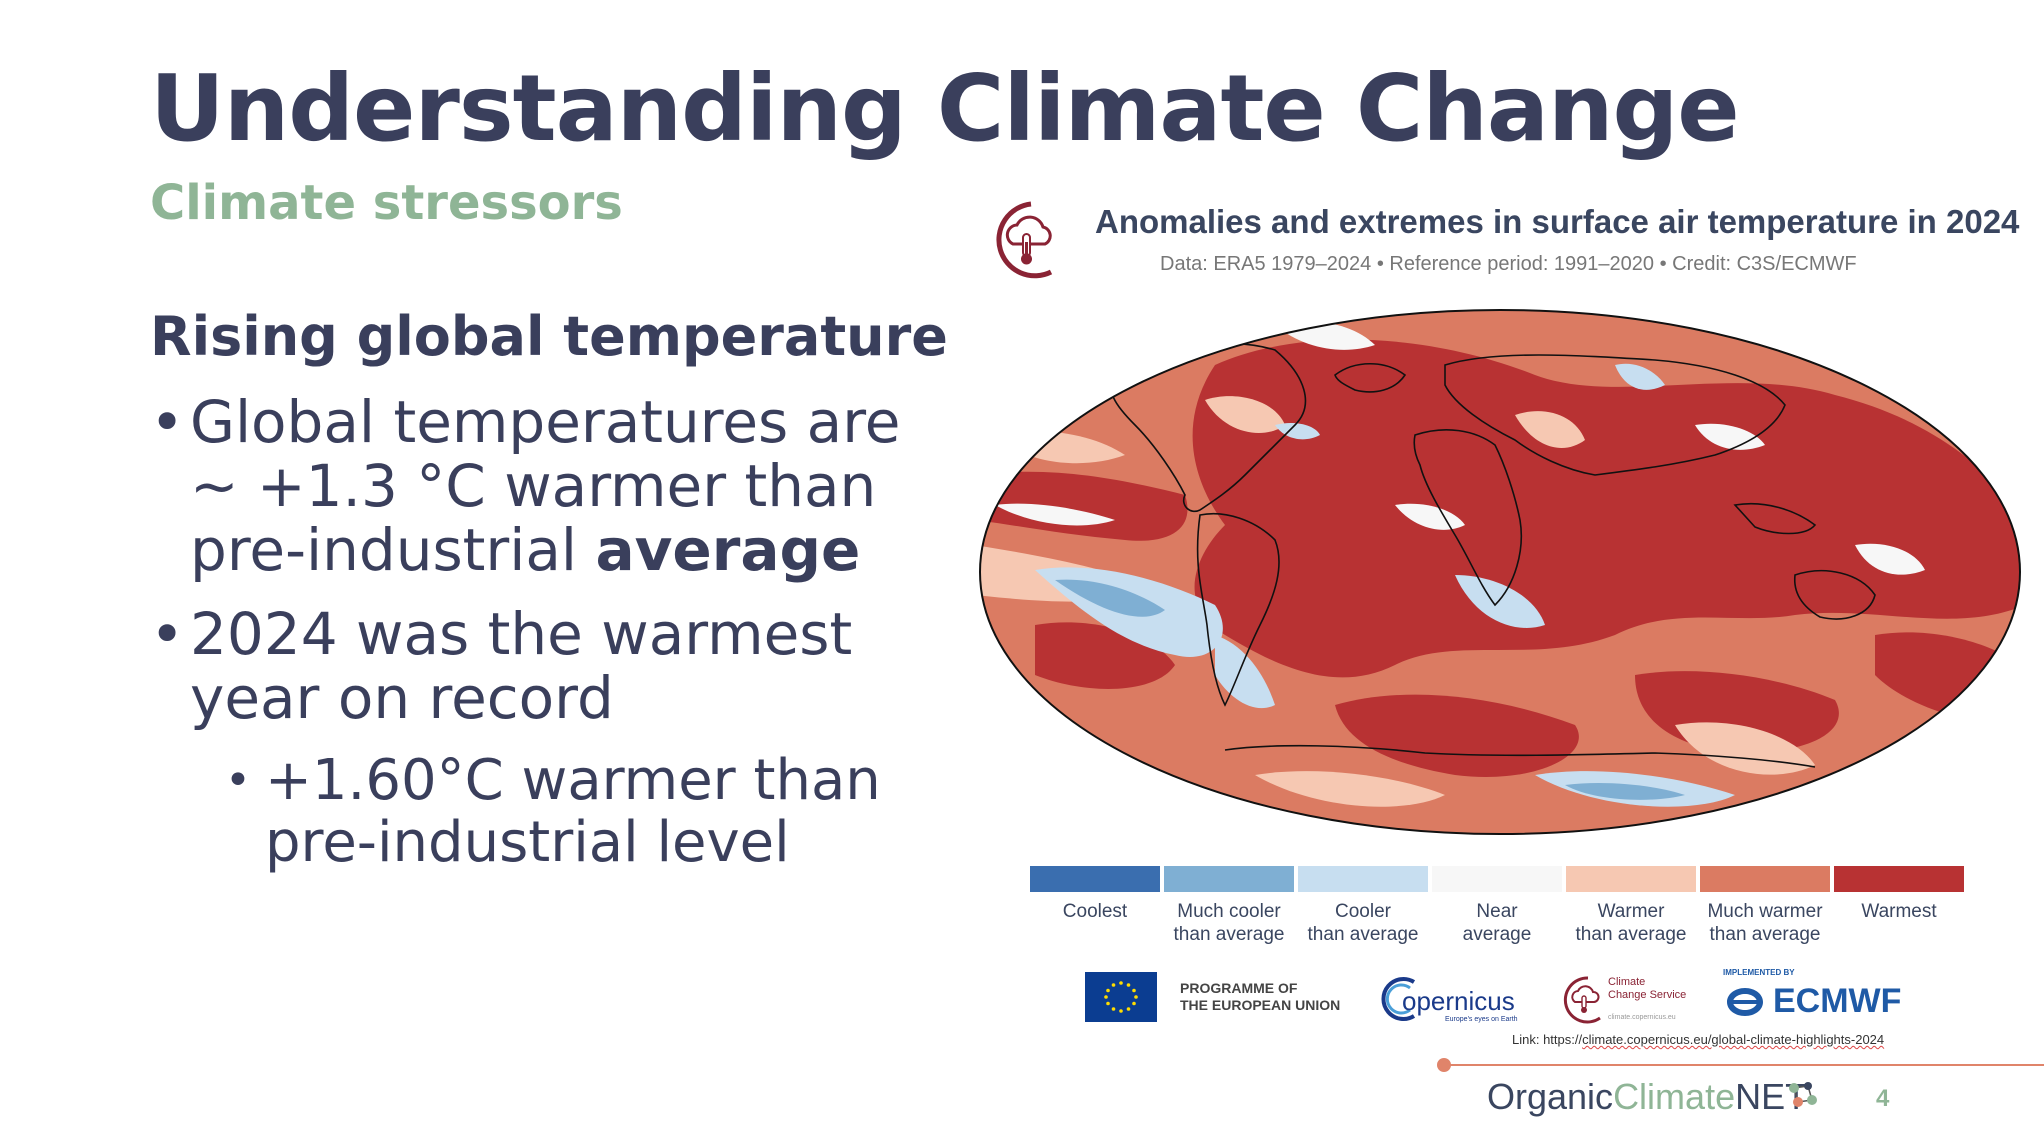 The image size is (2044, 1142). I want to click on ecmwf-logo: ECMWF, so click(1821, 1002).